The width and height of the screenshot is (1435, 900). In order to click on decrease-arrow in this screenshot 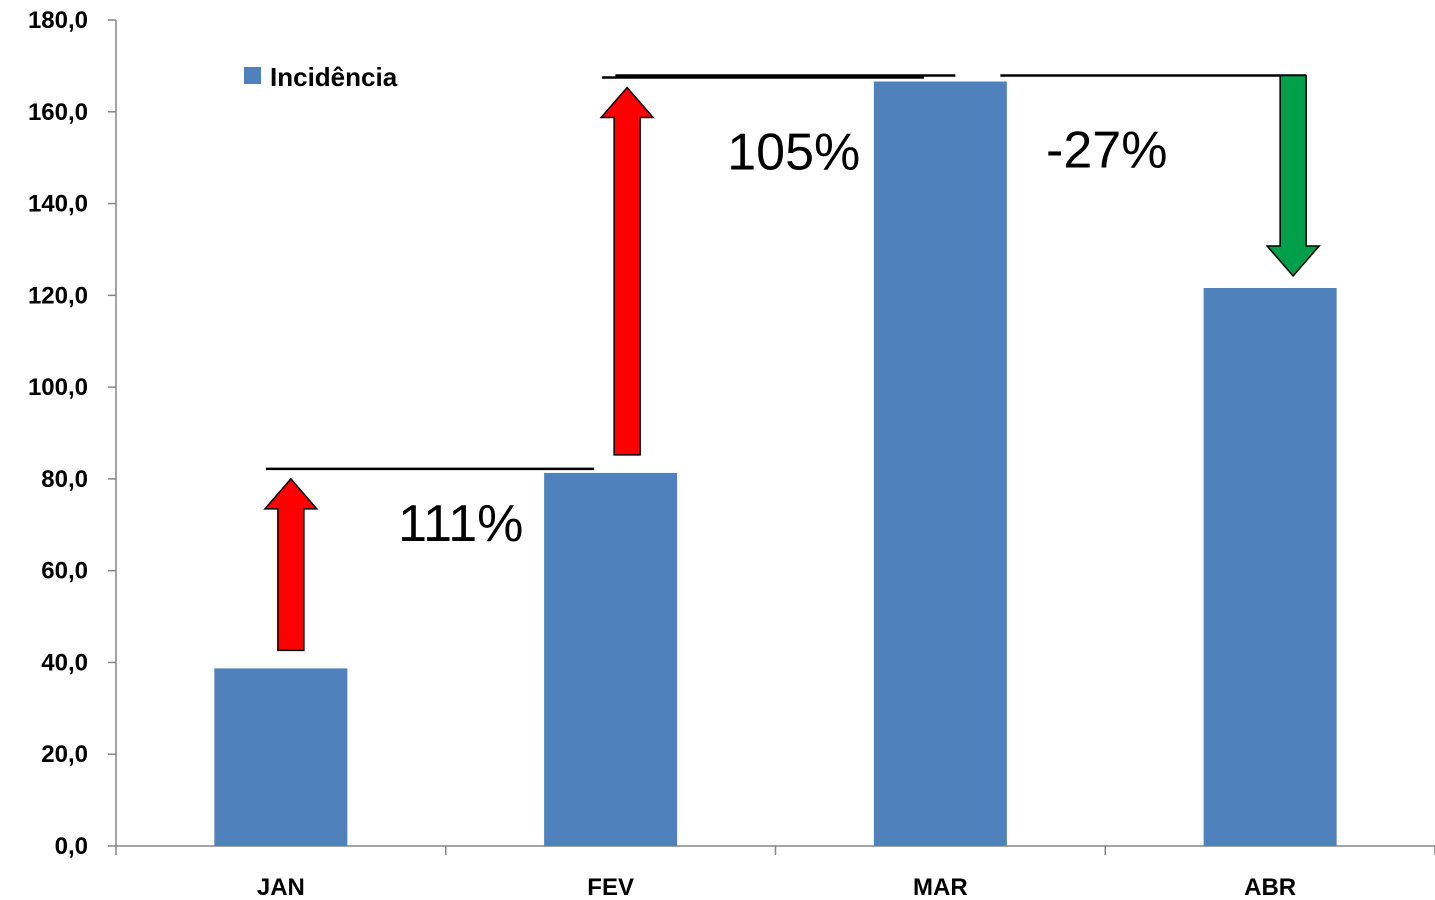, I will do `click(1293, 176)`.